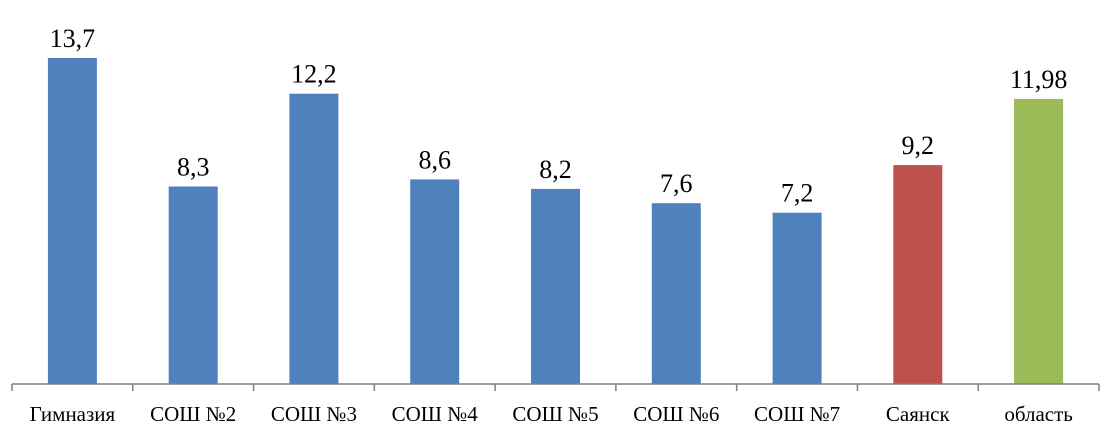 Image resolution: width=1104 pixels, height=430 pixels. What do you see at coordinates (918, 414) in the screenshot?
I see `x-tick-label: Саянск` at bounding box center [918, 414].